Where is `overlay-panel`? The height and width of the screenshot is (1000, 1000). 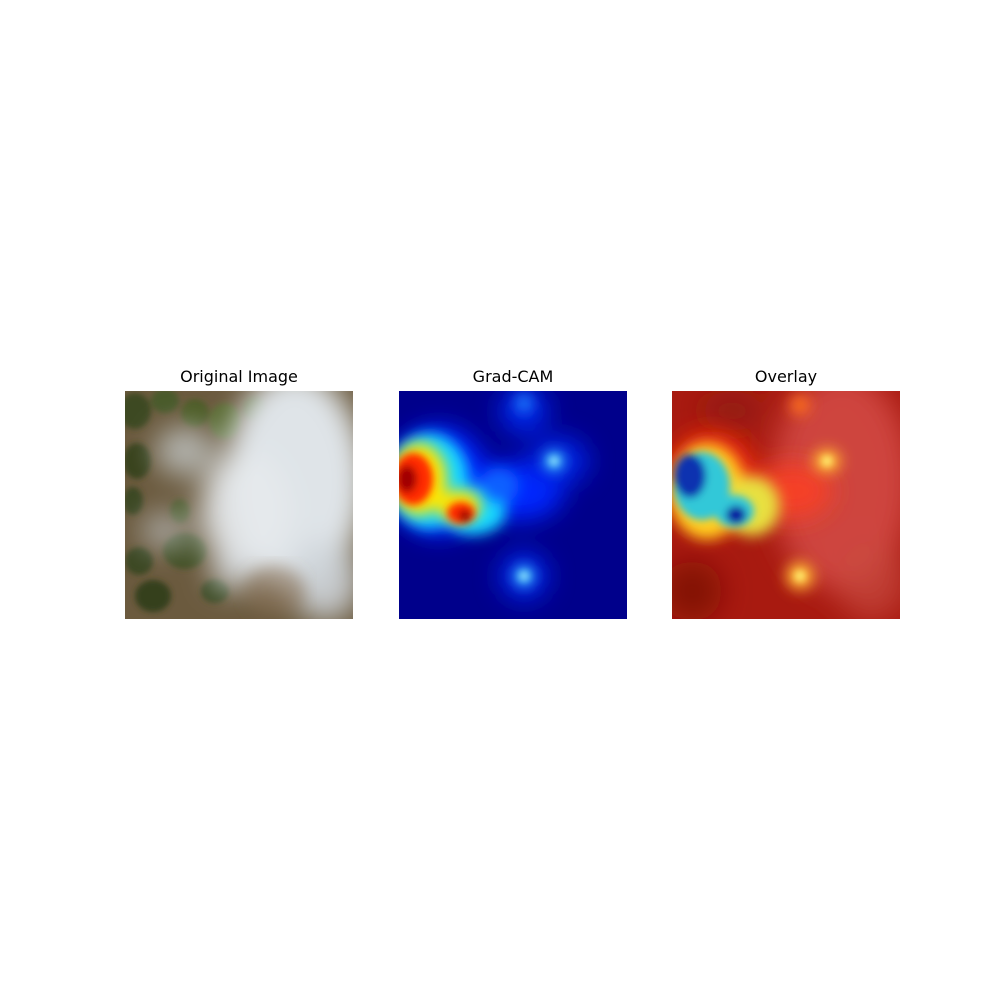
overlay-panel is located at coordinates (786, 505).